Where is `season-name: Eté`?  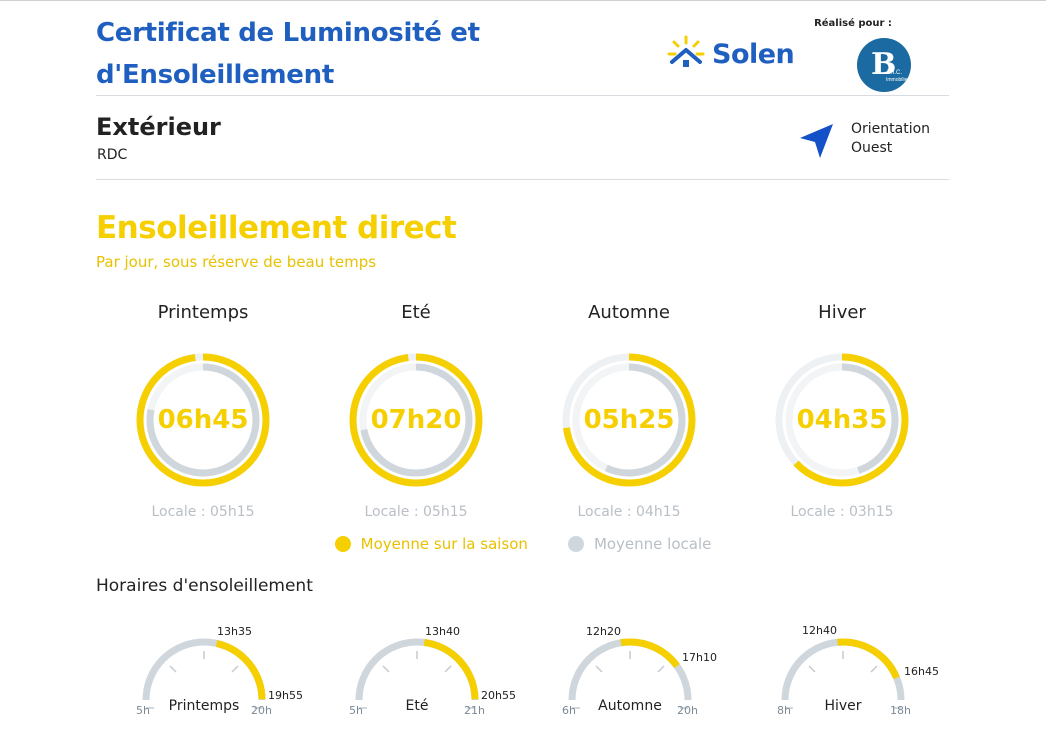
season-name: Eté is located at coordinates (416, 312).